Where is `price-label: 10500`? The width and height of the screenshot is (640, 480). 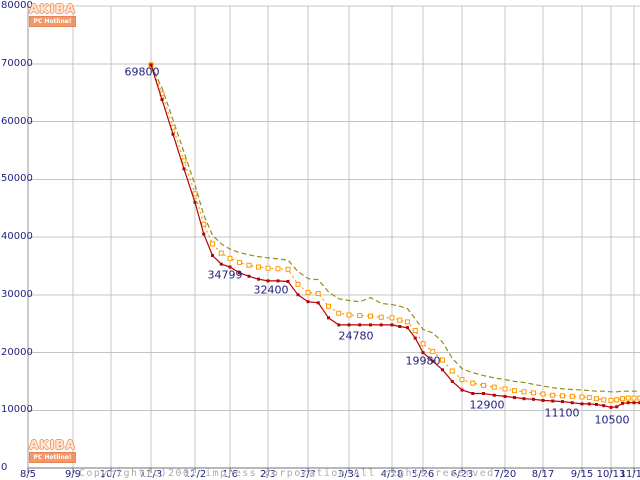
price-label: 10500 is located at coordinates (612, 420).